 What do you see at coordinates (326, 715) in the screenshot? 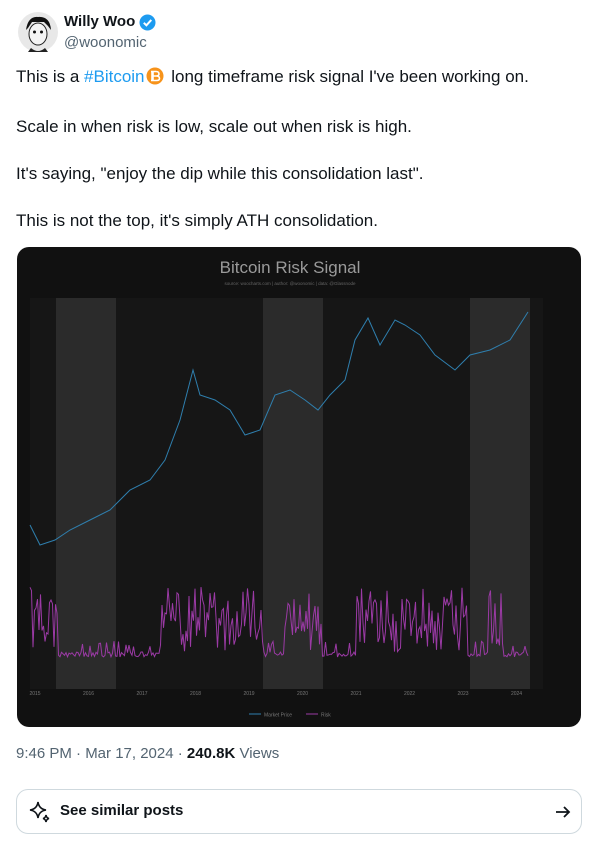
I see `legend-label: Risk` at bounding box center [326, 715].